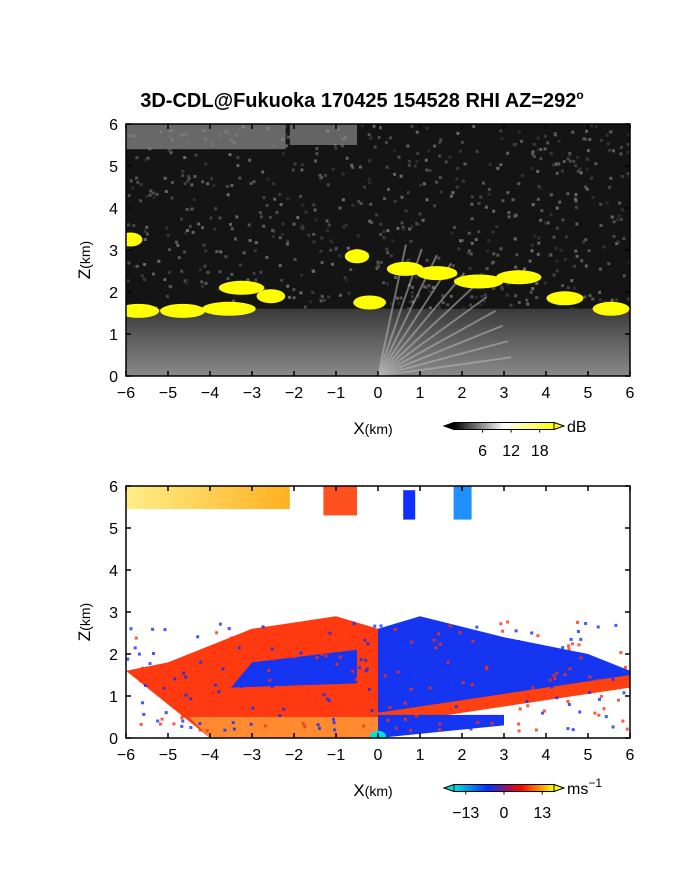 The image size is (680, 880). Describe the element at coordinates (511, 451) in the screenshot. I see `colorbar-tick-label: 12` at that location.